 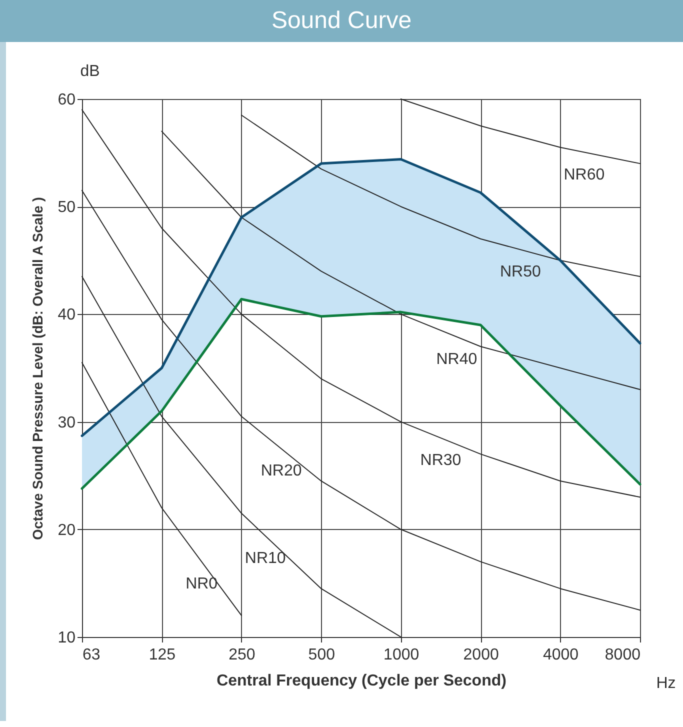 What do you see at coordinates (67, 638) in the screenshot?
I see `y-tick-label: 10` at bounding box center [67, 638].